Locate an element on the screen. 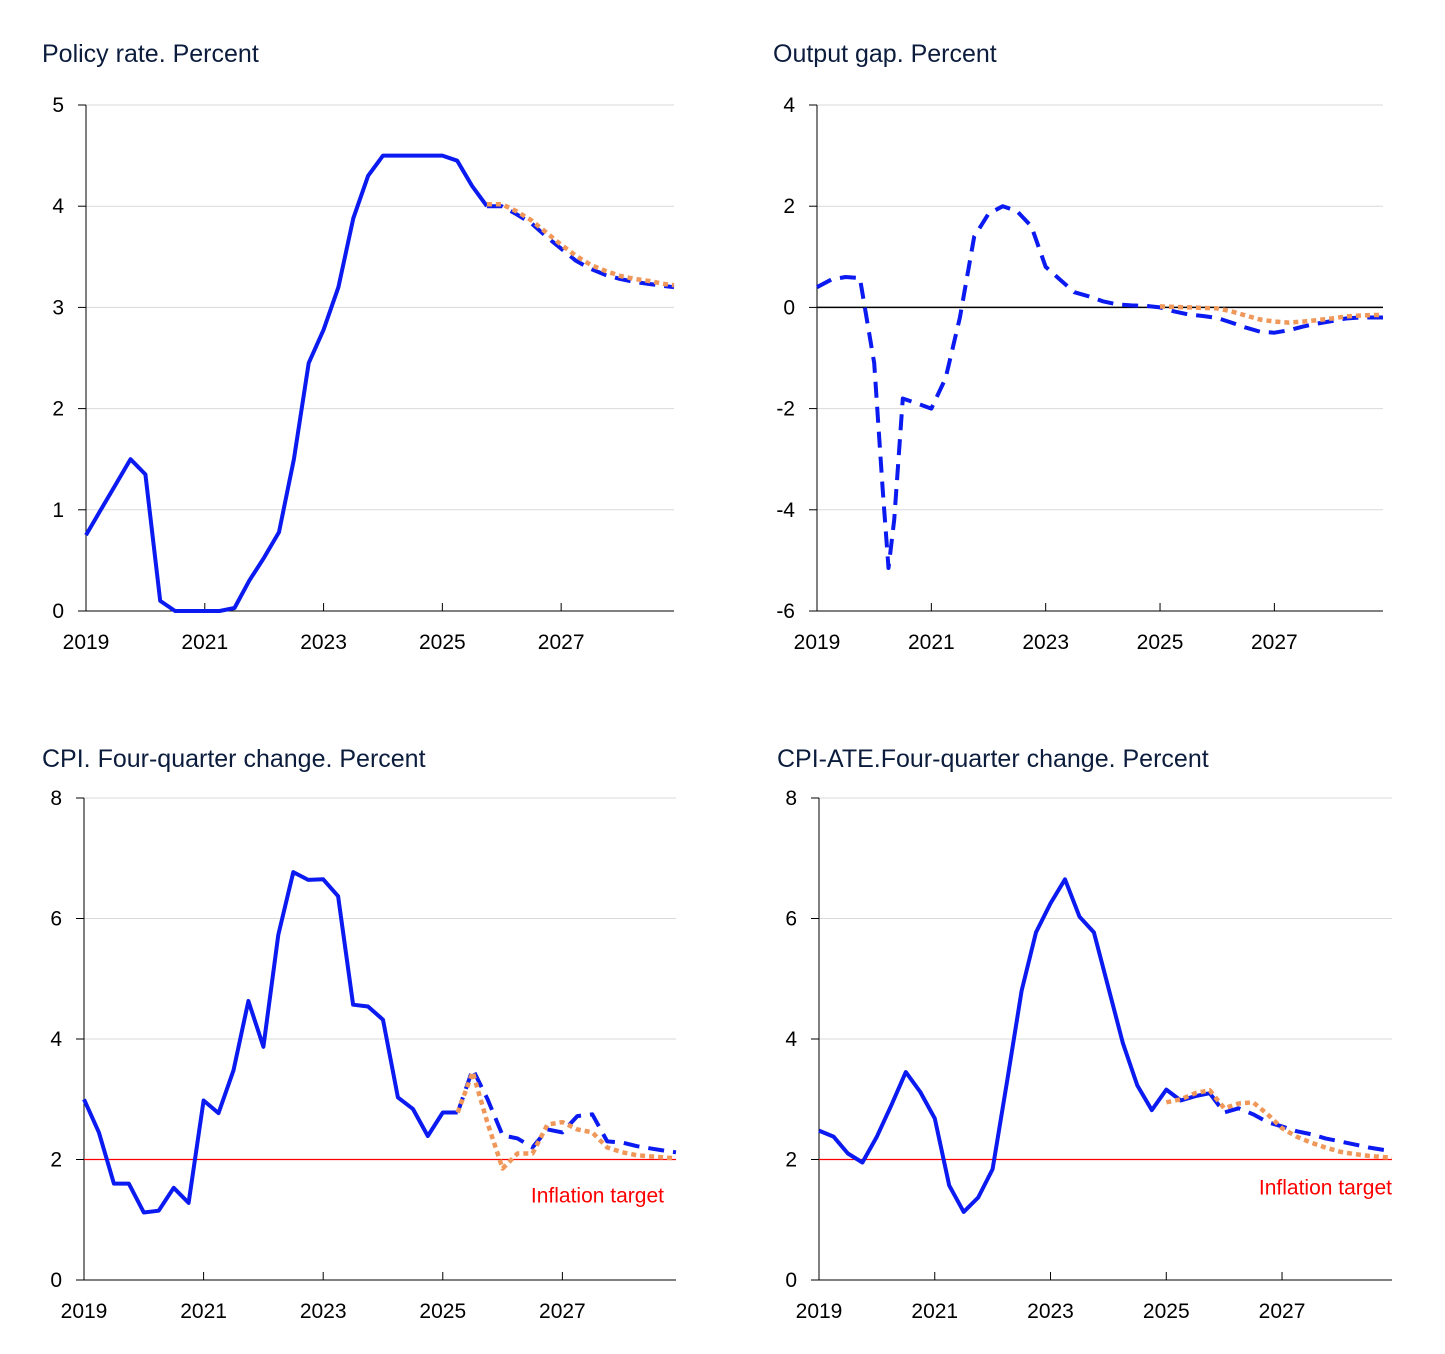 The width and height of the screenshot is (1445, 1354). y-tick-label: -2 is located at coordinates (785, 409).